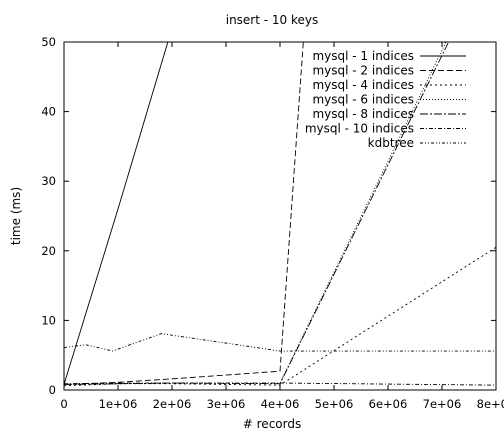  Describe the element at coordinates (272, 20) in the screenshot. I see `chart-title: insert - 10 keys` at that location.